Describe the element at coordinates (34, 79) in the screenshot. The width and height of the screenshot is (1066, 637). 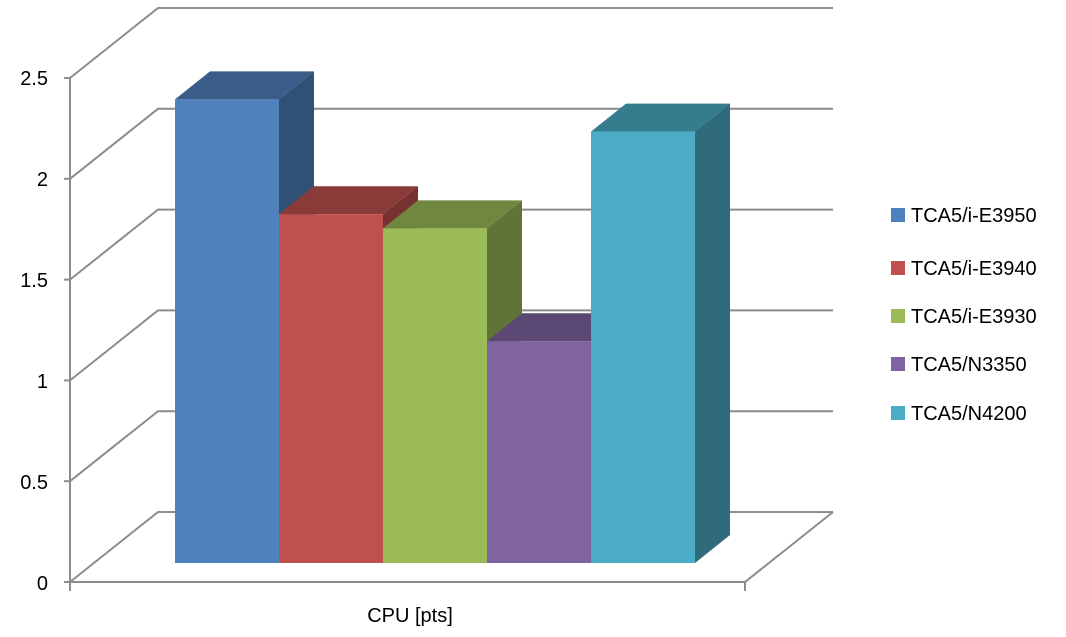
I see `y-tick-label: 2.5` at that location.